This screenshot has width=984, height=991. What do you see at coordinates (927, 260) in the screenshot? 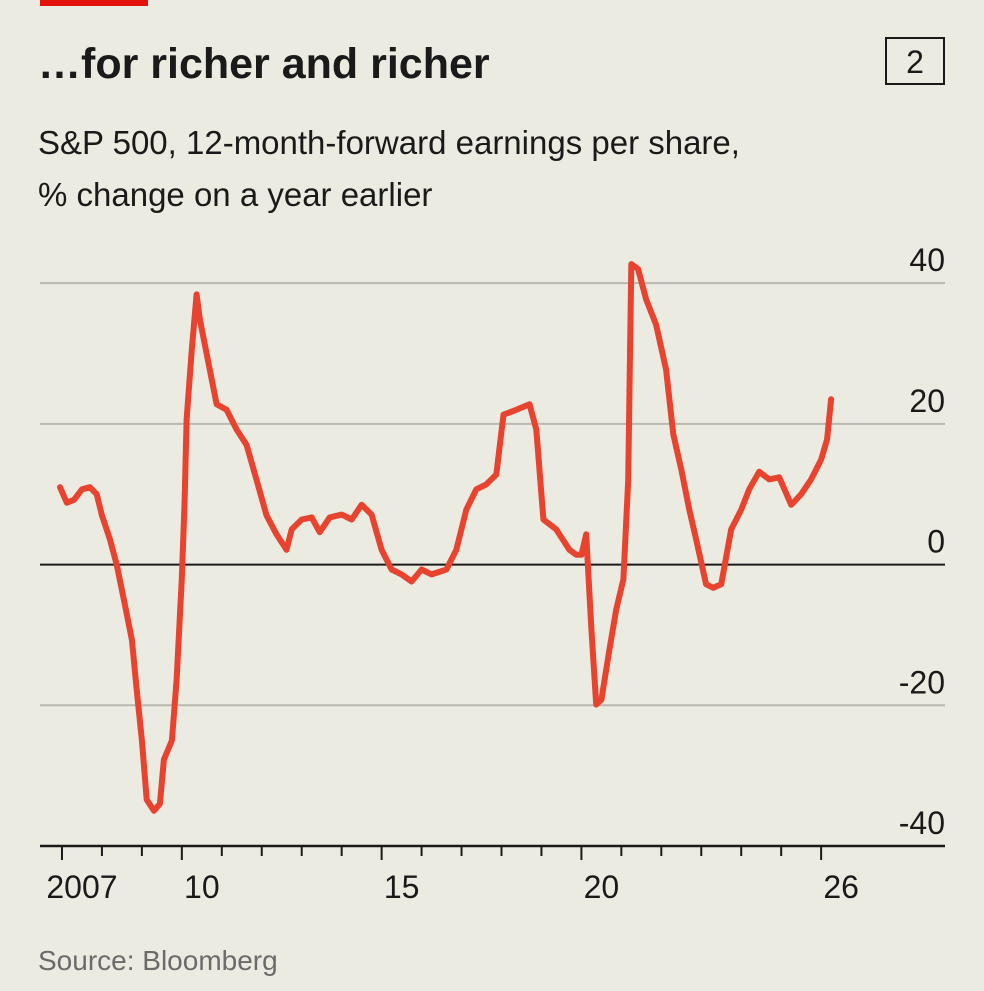
I see `y-tick-label: 40` at bounding box center [927, 260].